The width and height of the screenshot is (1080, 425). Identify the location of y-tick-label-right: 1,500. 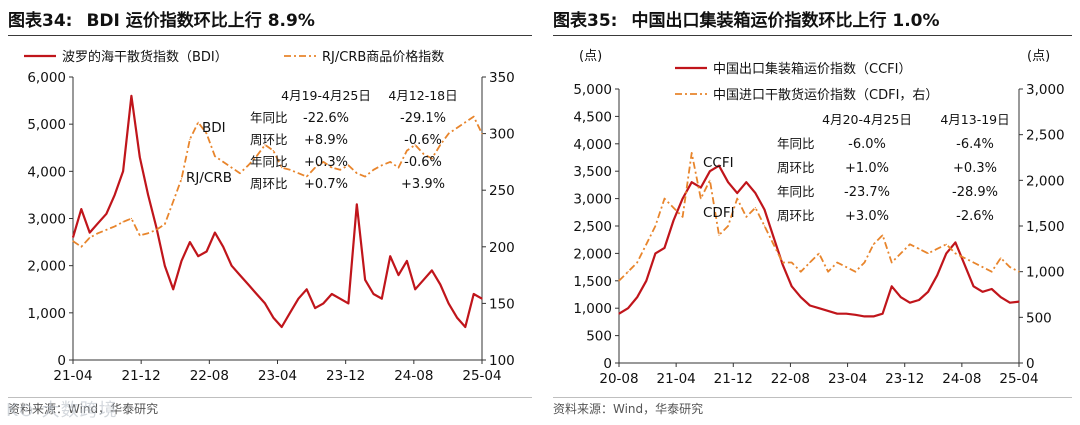
(1045, 227).